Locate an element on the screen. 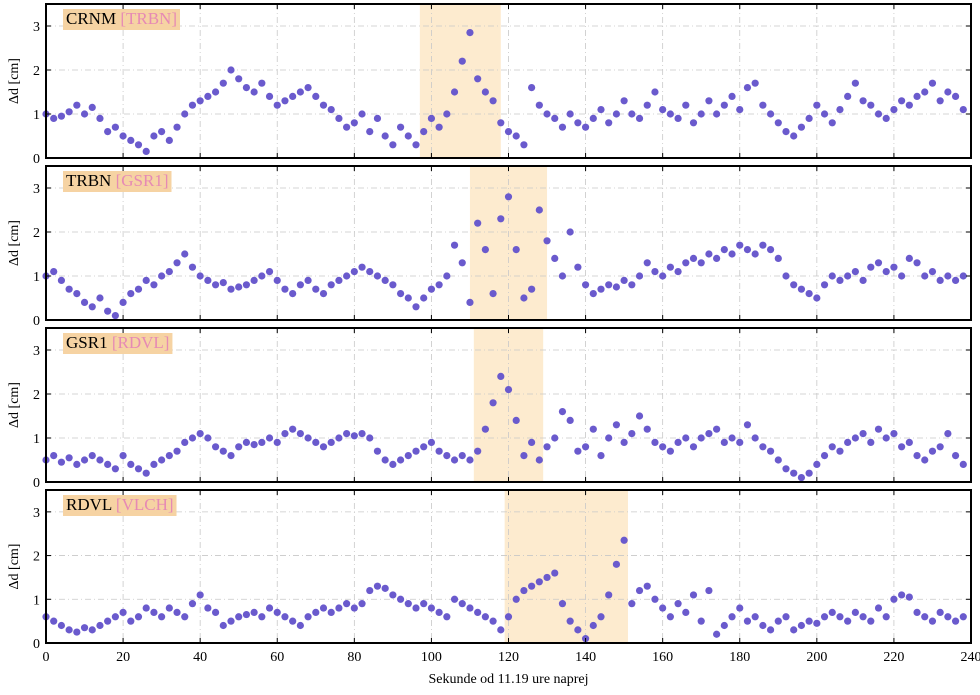  x-tick-label: 20 is located at coordinates (123, 657).